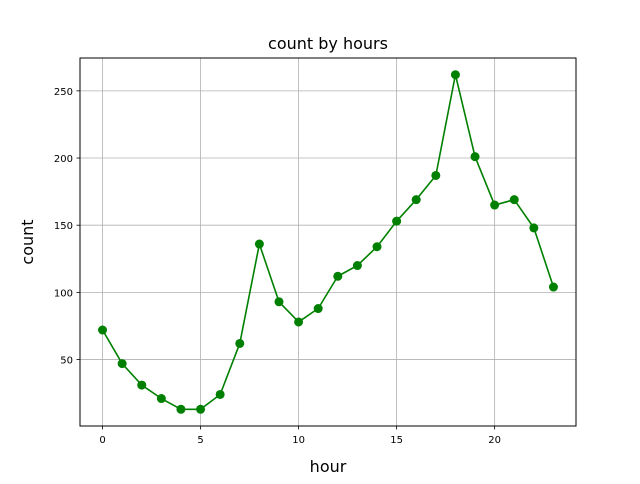 This screenshot has height=484, width=640. What do you see at coordinates (494, 440) in the screenshot?
I see `x-tick-label: 20` at bounding box center [494, 440].